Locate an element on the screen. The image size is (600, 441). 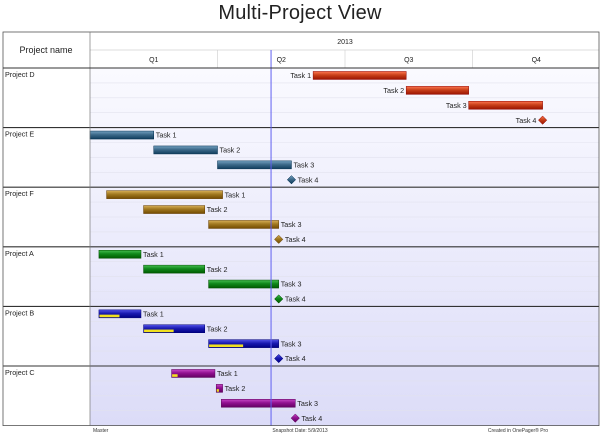
project-name: Project E is located at coordinates (19, 134).